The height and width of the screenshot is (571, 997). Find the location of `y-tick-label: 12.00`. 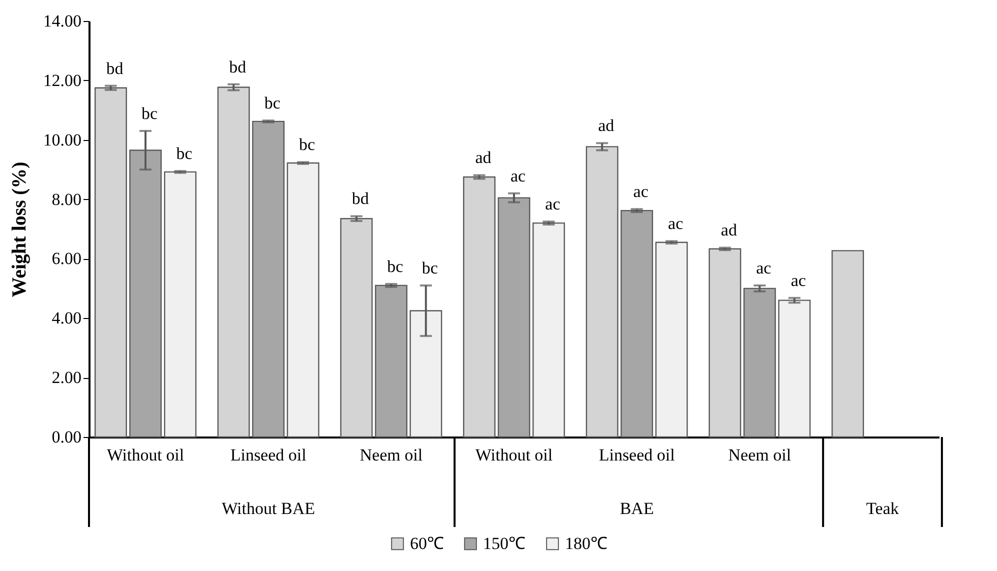

y-tick-label: 12.00 is located at coordinates (62, 80).